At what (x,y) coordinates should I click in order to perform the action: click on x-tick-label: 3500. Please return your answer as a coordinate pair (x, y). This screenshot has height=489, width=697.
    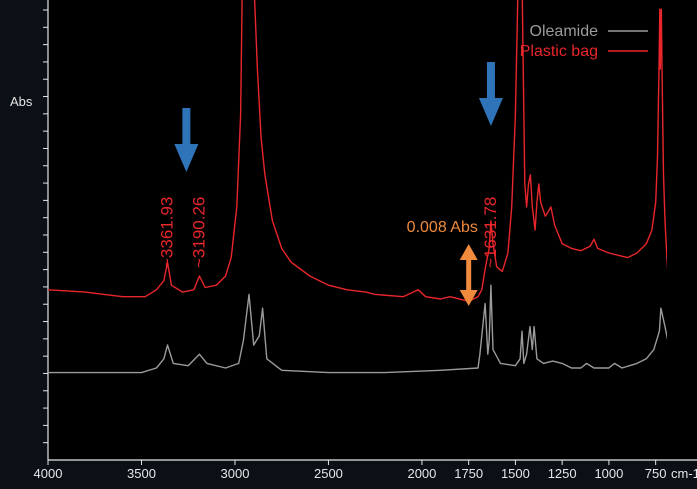
    Looking at the image, I should click on (141, 473).